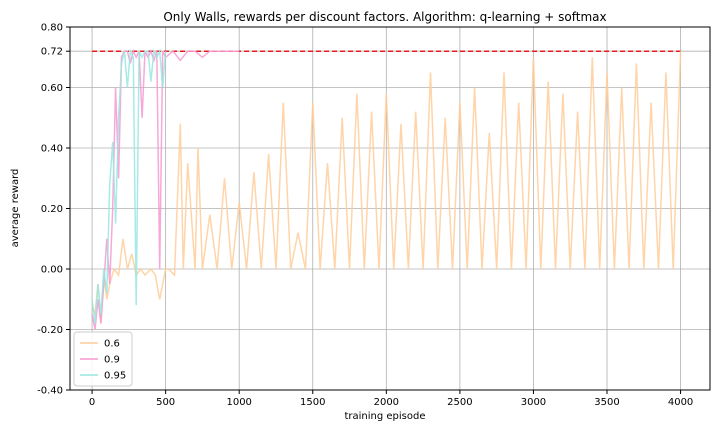 Image resolution: width=720 pixels, height=432 pixels. I want to click on y-axis-ticks: -0.40 -0.20 0.00 0.20 0.40 0.60 0.72 0.80, so click(53, 210).